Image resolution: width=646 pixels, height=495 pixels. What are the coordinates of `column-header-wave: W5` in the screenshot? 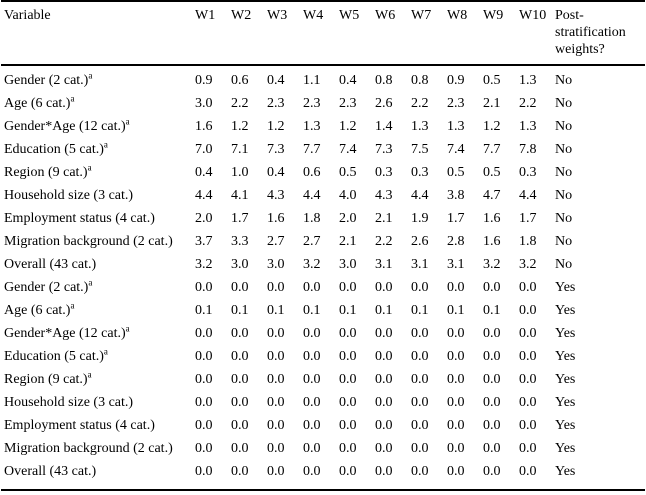 It's located at (349, 15).